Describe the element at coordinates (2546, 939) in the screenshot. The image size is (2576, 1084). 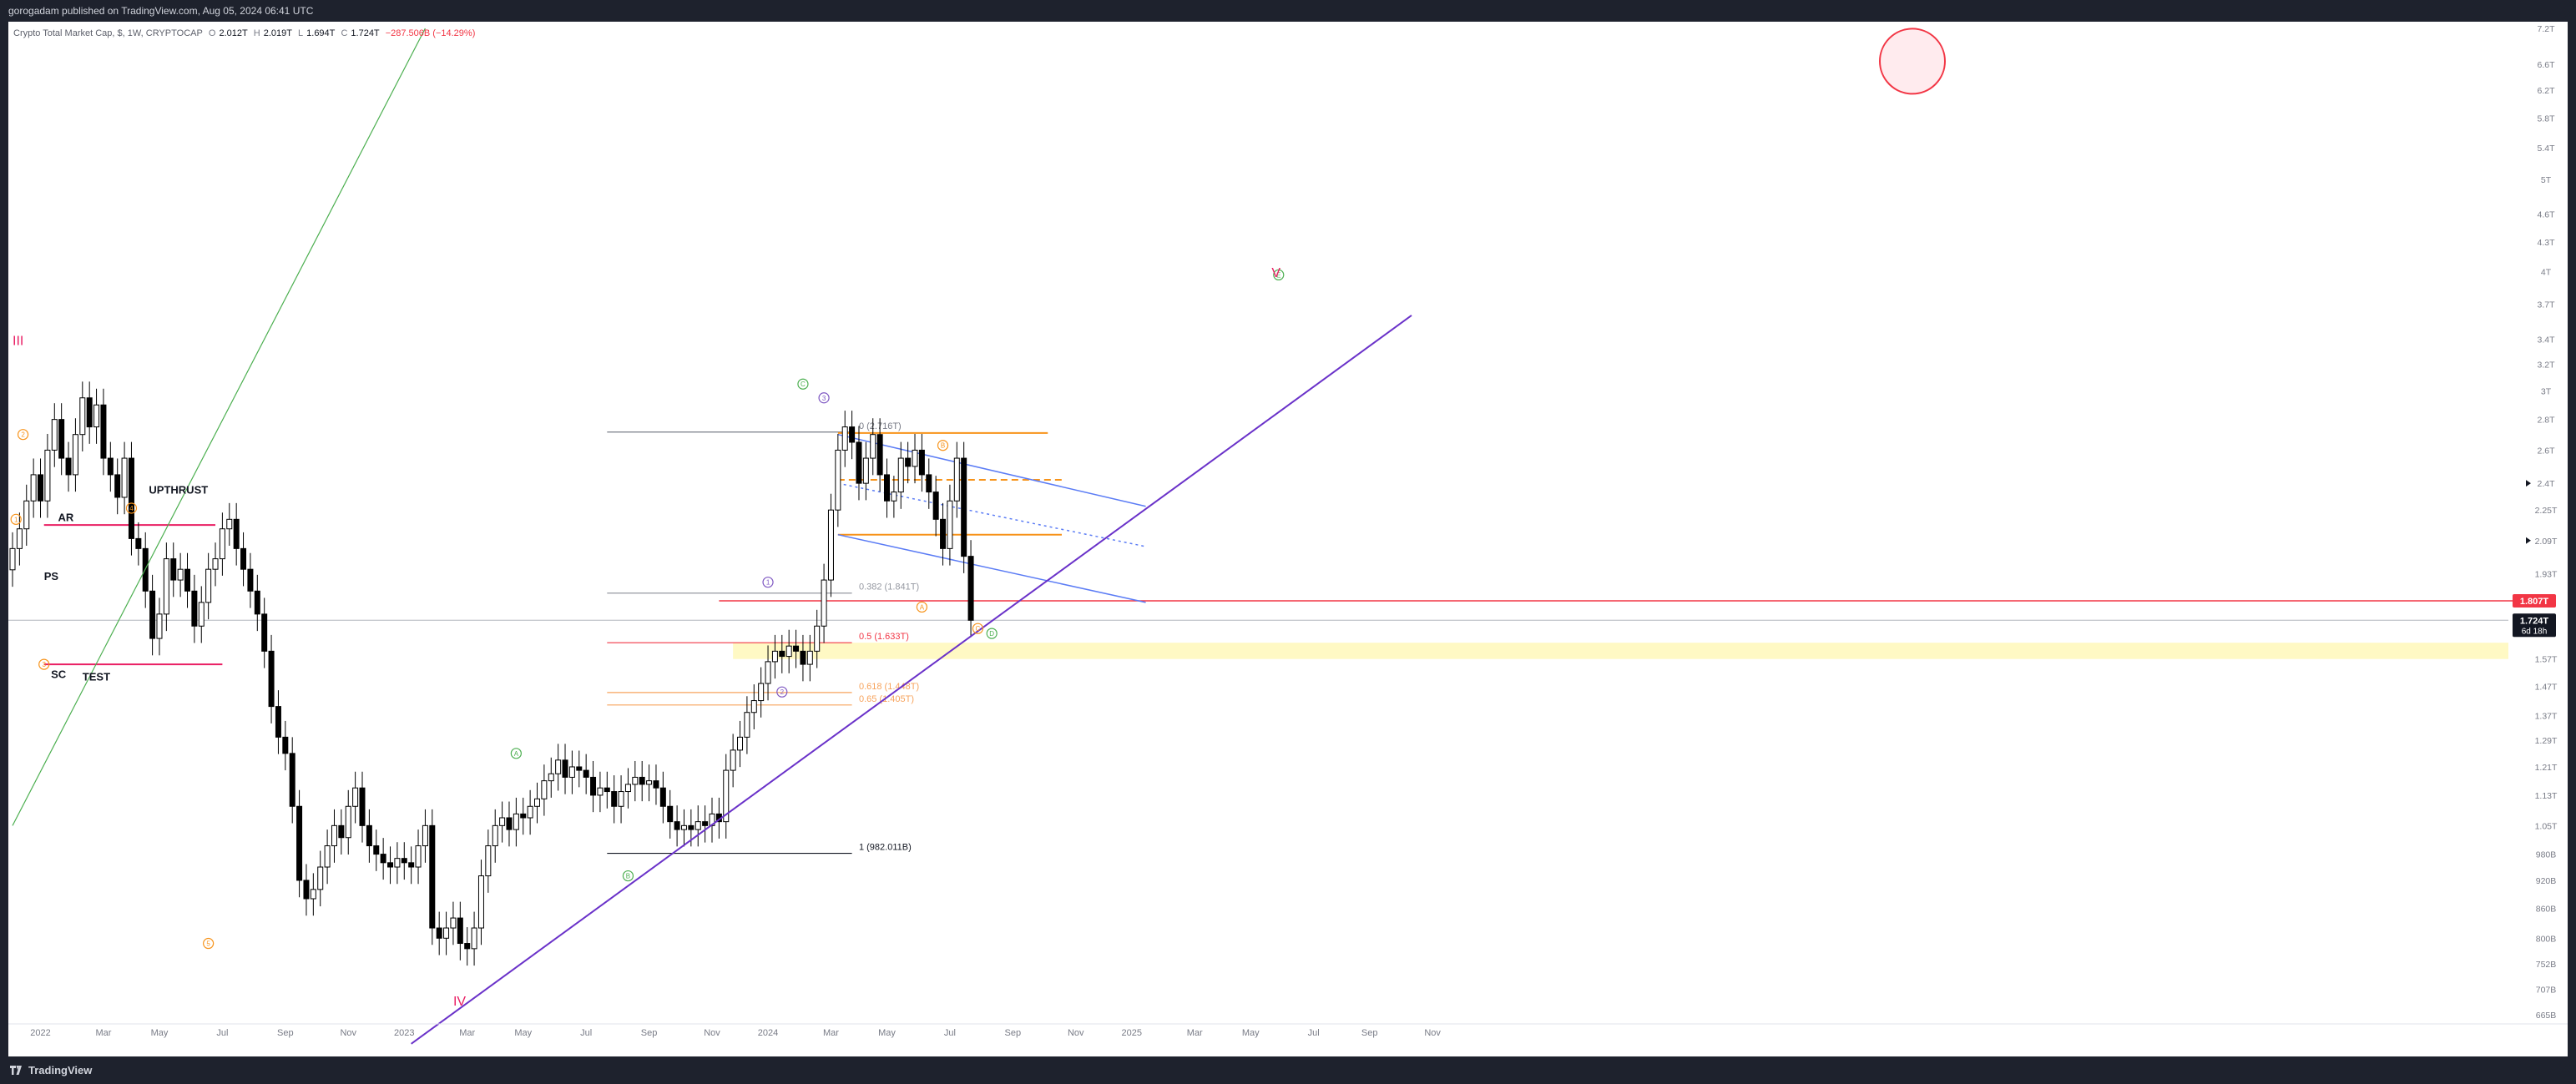
I see `y-tick-label: 800B` at that location.